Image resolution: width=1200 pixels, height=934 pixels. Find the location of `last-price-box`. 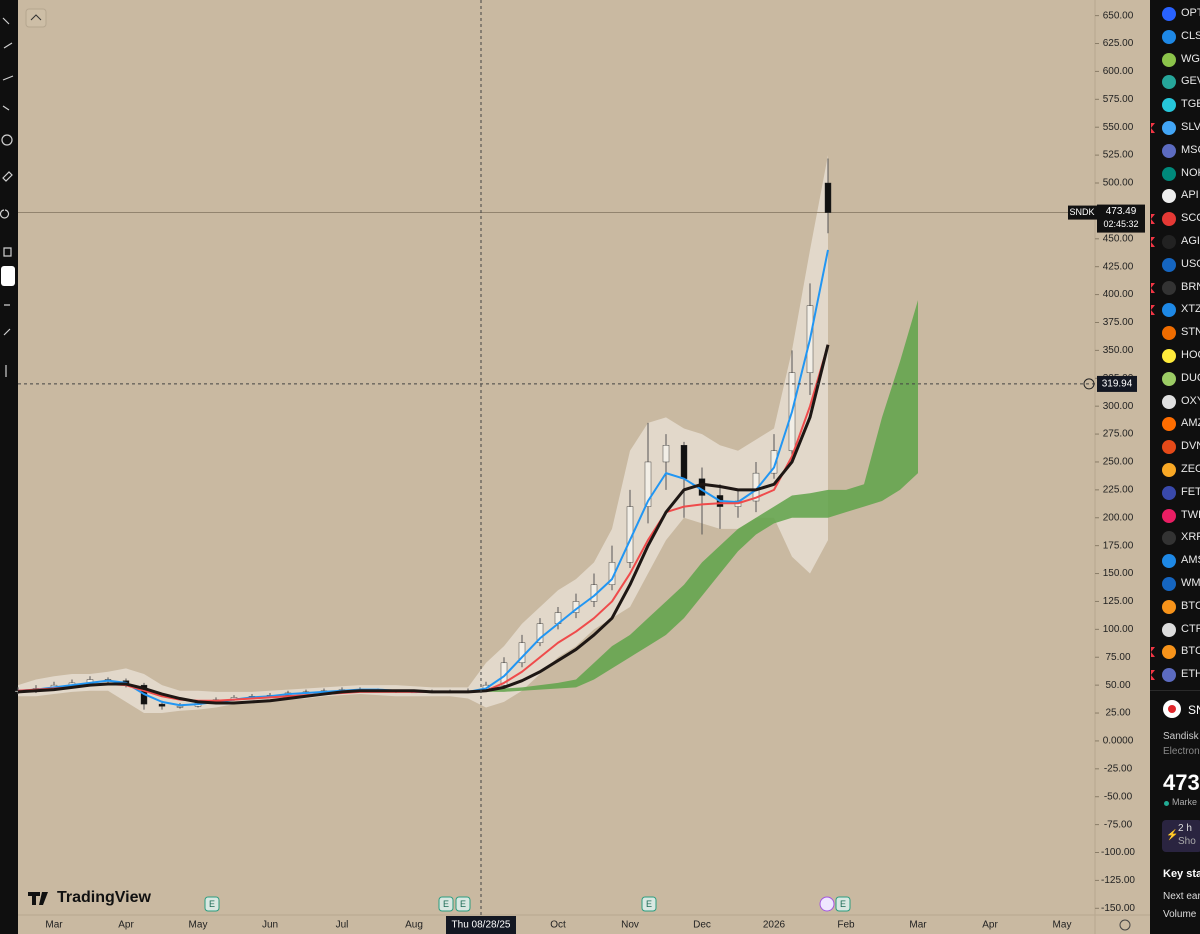

last-price-box is located at coordinates (1121, 218).